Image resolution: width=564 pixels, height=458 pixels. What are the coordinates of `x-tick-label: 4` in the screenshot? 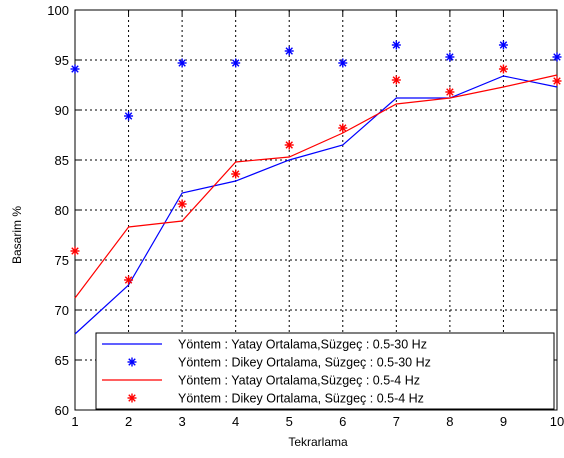 It's located at (235, 421).